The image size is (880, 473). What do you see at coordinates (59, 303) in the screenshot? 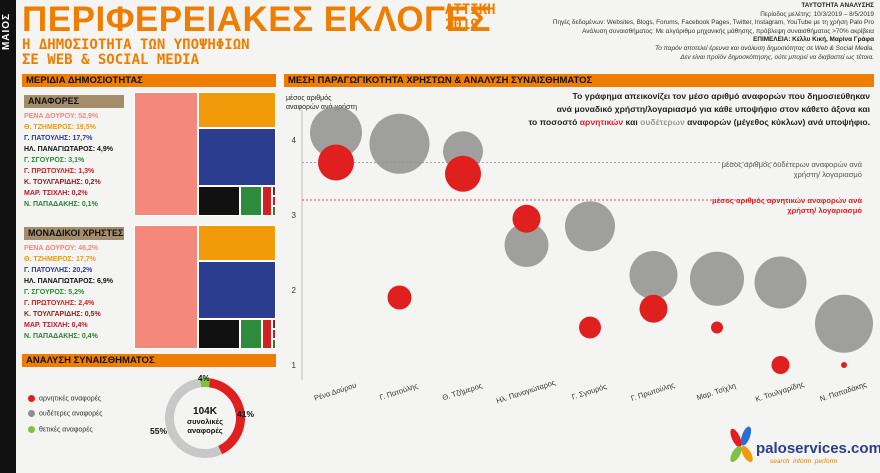
I see `users-legend-item: Γ. ΠΡΩΤΟΥΛΗΣ: 2,4%` at bounding box center [59, 303].